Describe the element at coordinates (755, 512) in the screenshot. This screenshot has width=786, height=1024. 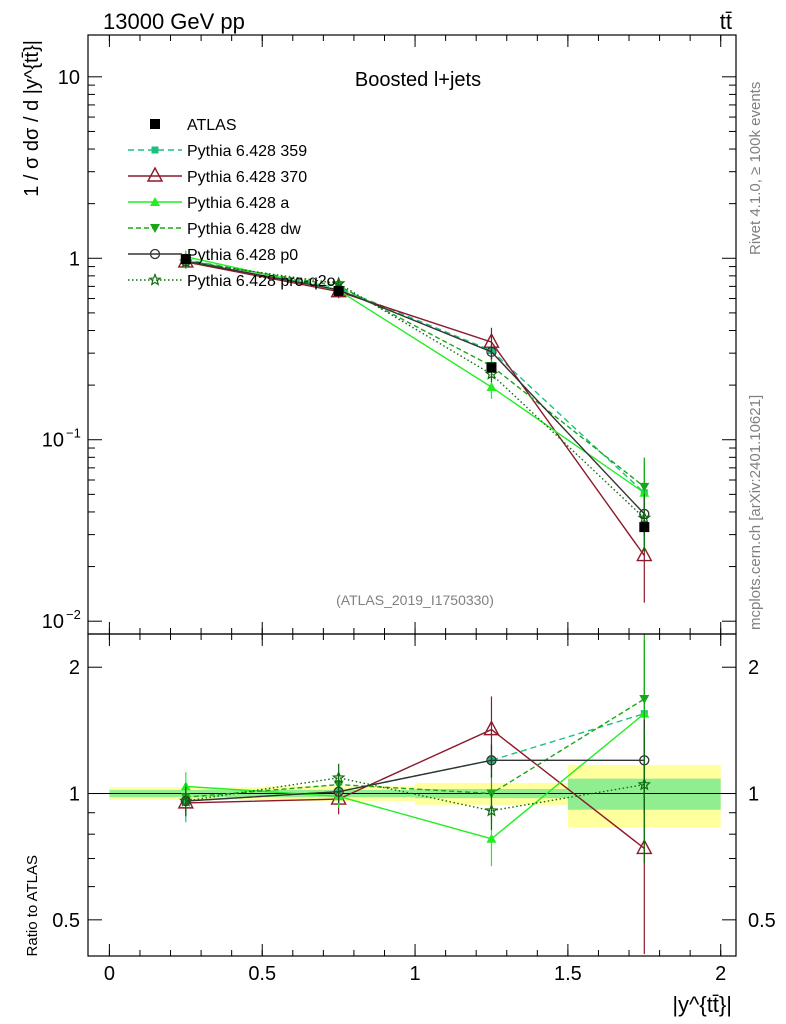
I see `mcplots-label: mcplots.cern.ch [arXiv:2401.10621]` at that location.